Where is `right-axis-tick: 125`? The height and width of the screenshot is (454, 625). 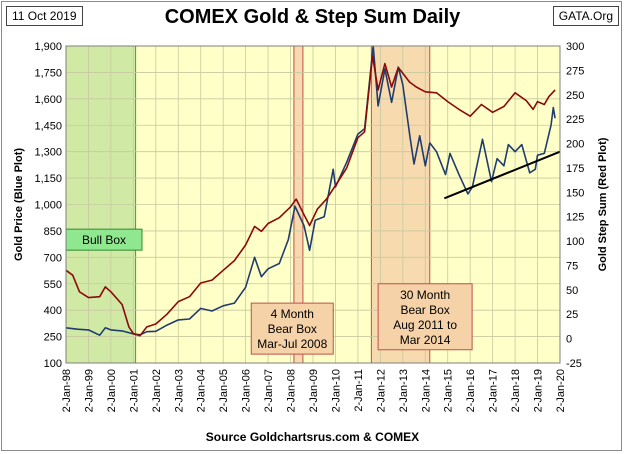
right-axis-tick: 125 is located at coordinates (575, 218).